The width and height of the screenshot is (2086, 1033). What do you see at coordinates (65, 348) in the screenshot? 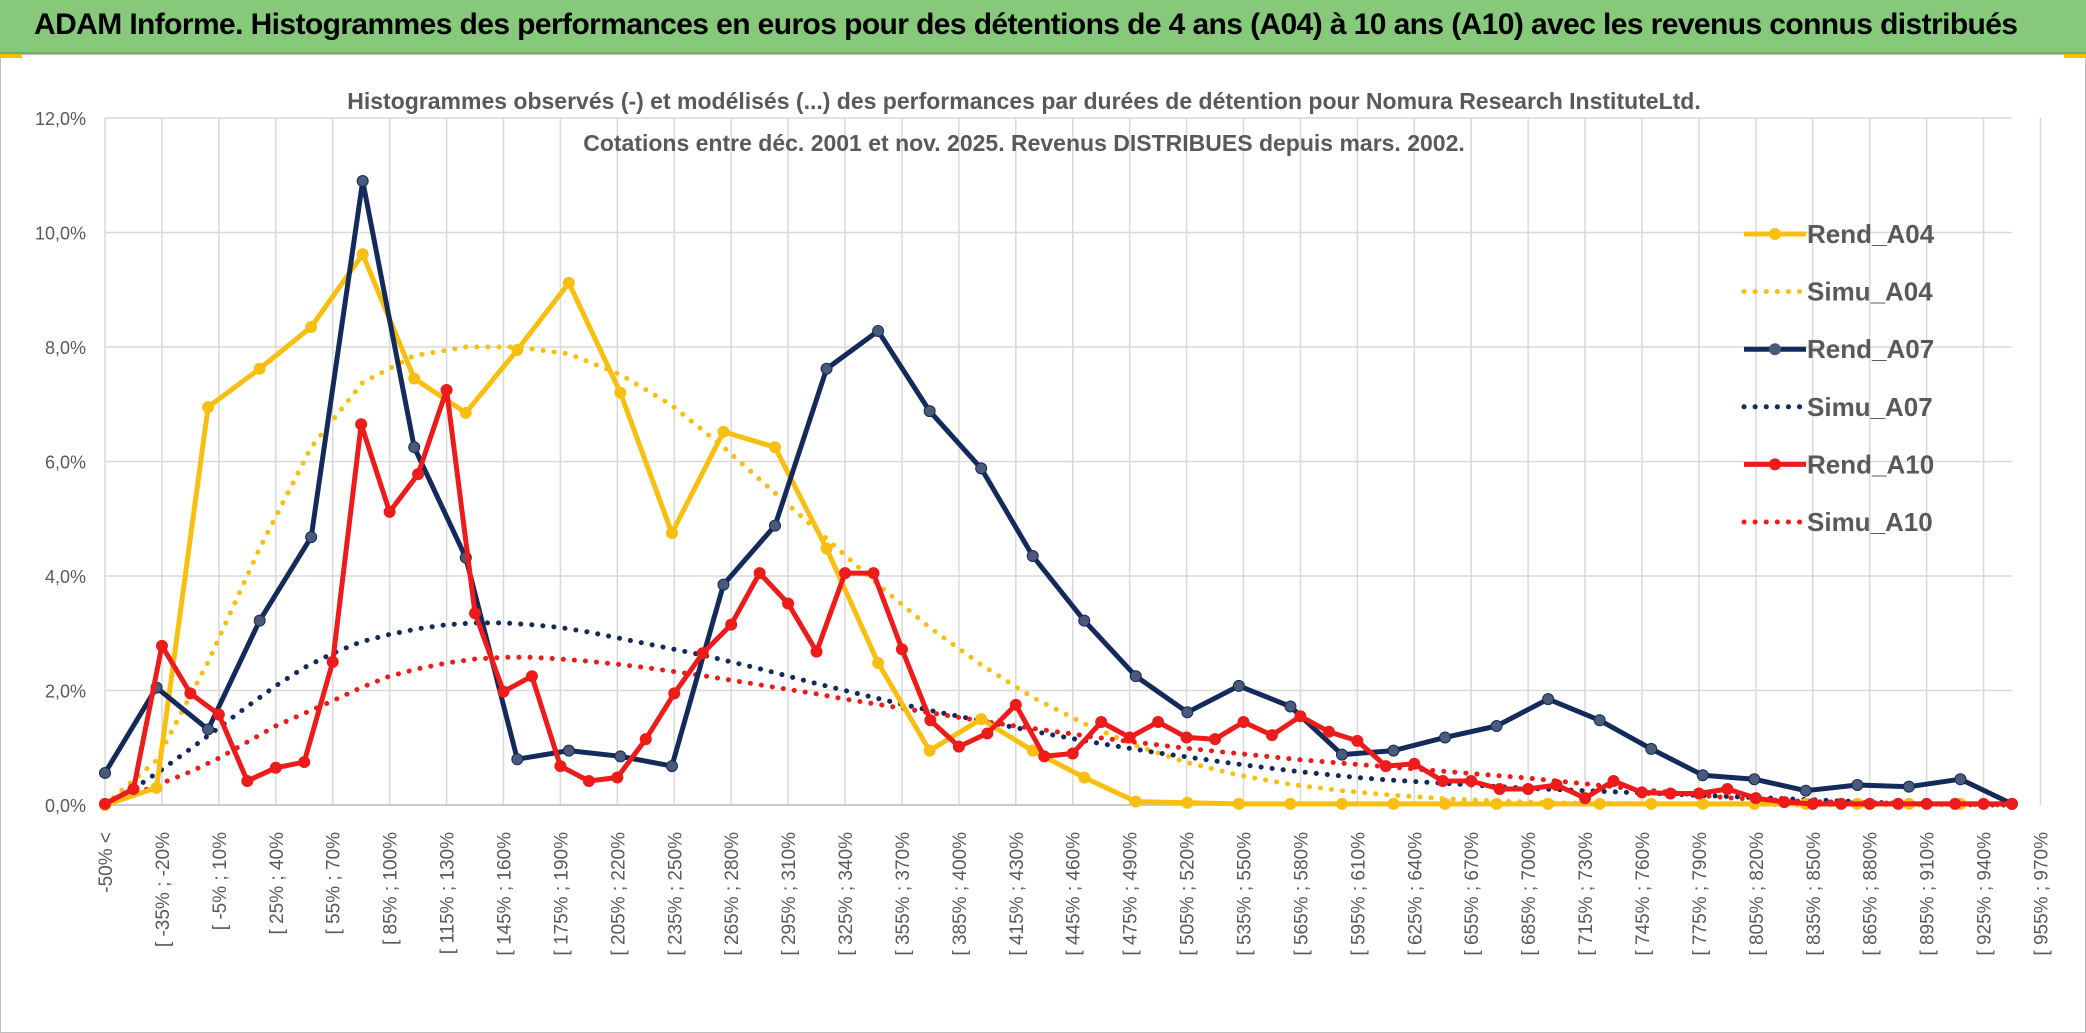
I see `y-tick-label: 8,0%` at bounding box center [65, 348].